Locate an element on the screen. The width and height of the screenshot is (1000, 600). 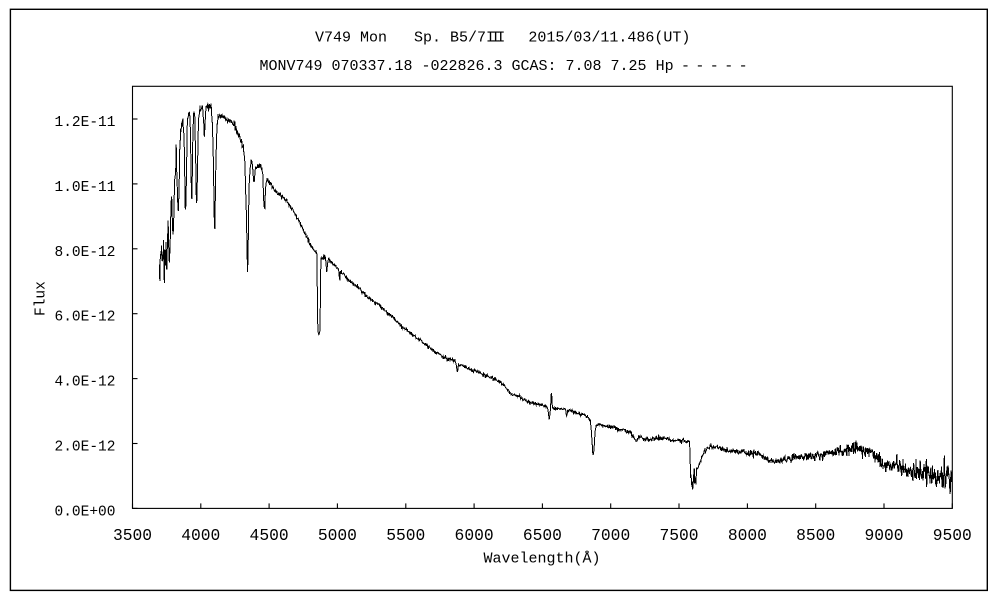
svg-text: 7500 is located at coordinates (678, 535).